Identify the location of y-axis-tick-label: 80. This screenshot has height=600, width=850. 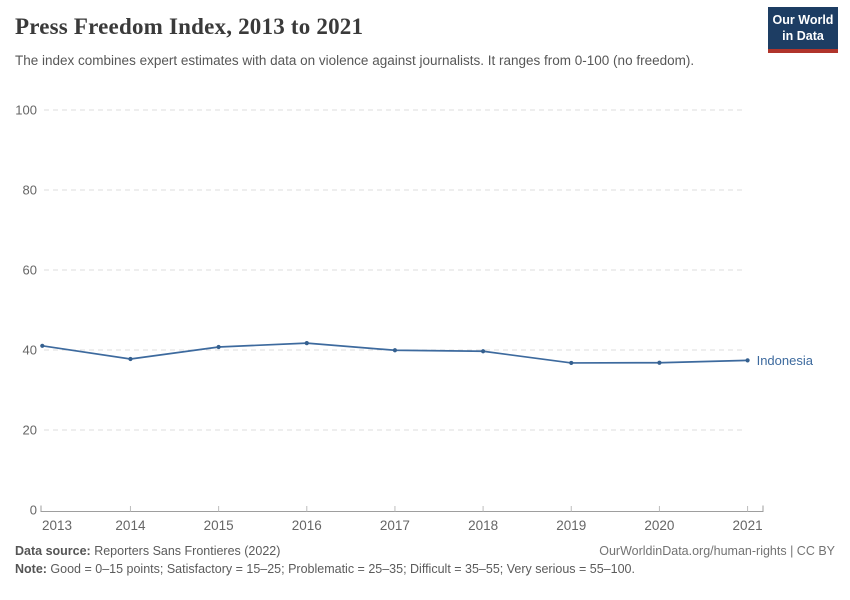
(30, 190).